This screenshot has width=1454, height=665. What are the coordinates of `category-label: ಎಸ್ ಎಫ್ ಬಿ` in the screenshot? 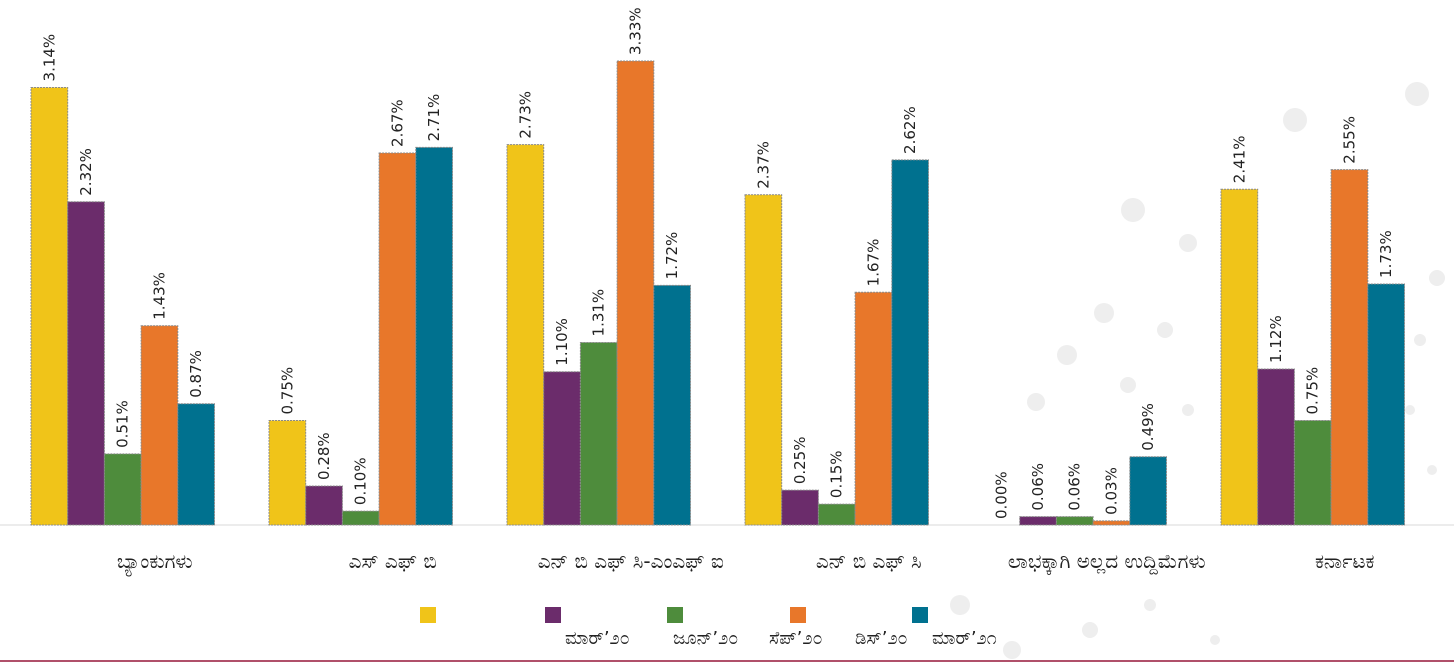 It's located at (393, 561).